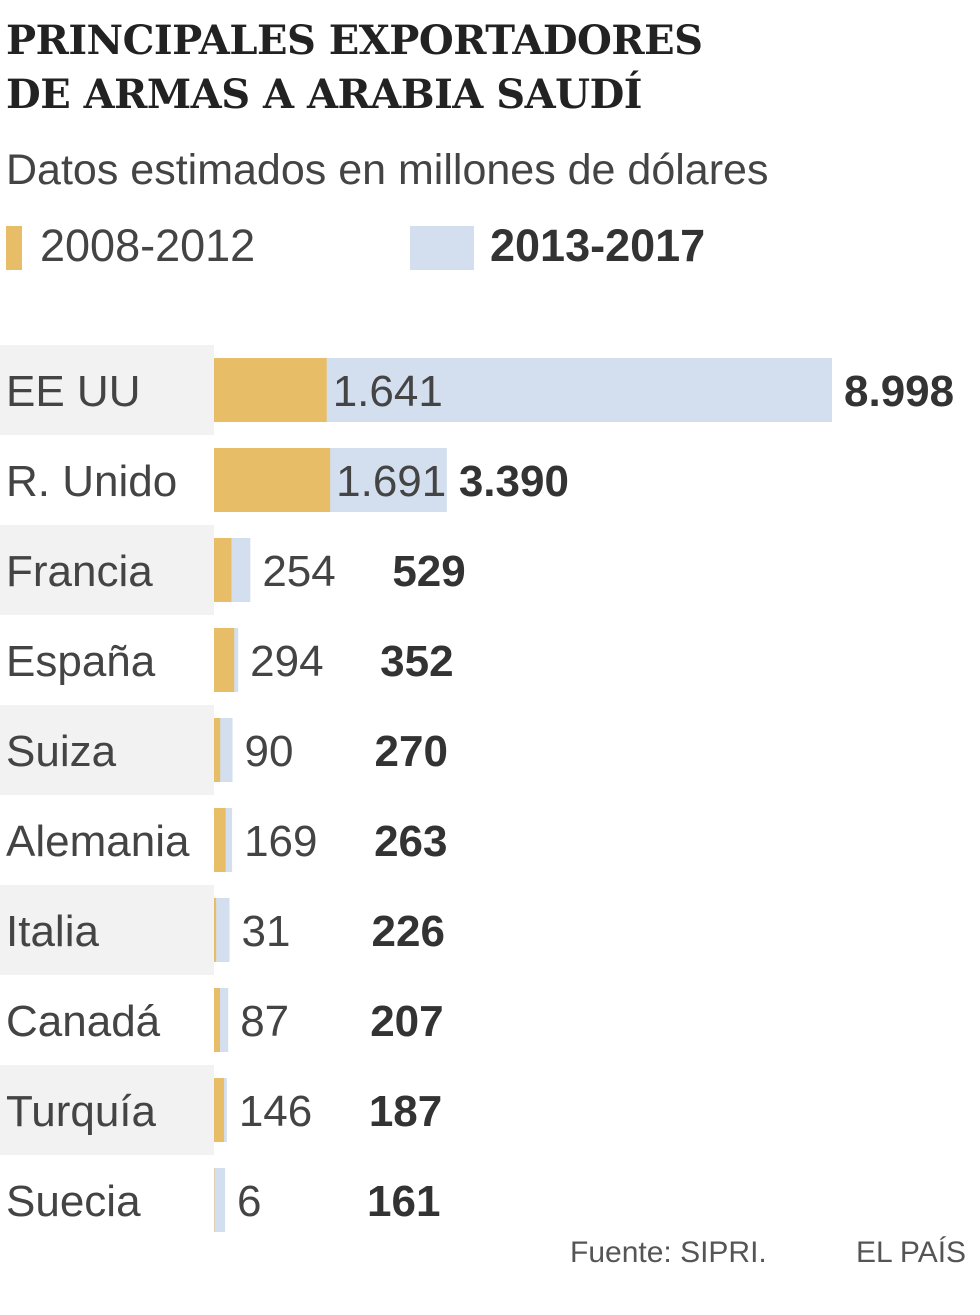 This screenshot has height=1315, width=980. I want to click on category-label-alemania: Alemania, so click(98, 841).